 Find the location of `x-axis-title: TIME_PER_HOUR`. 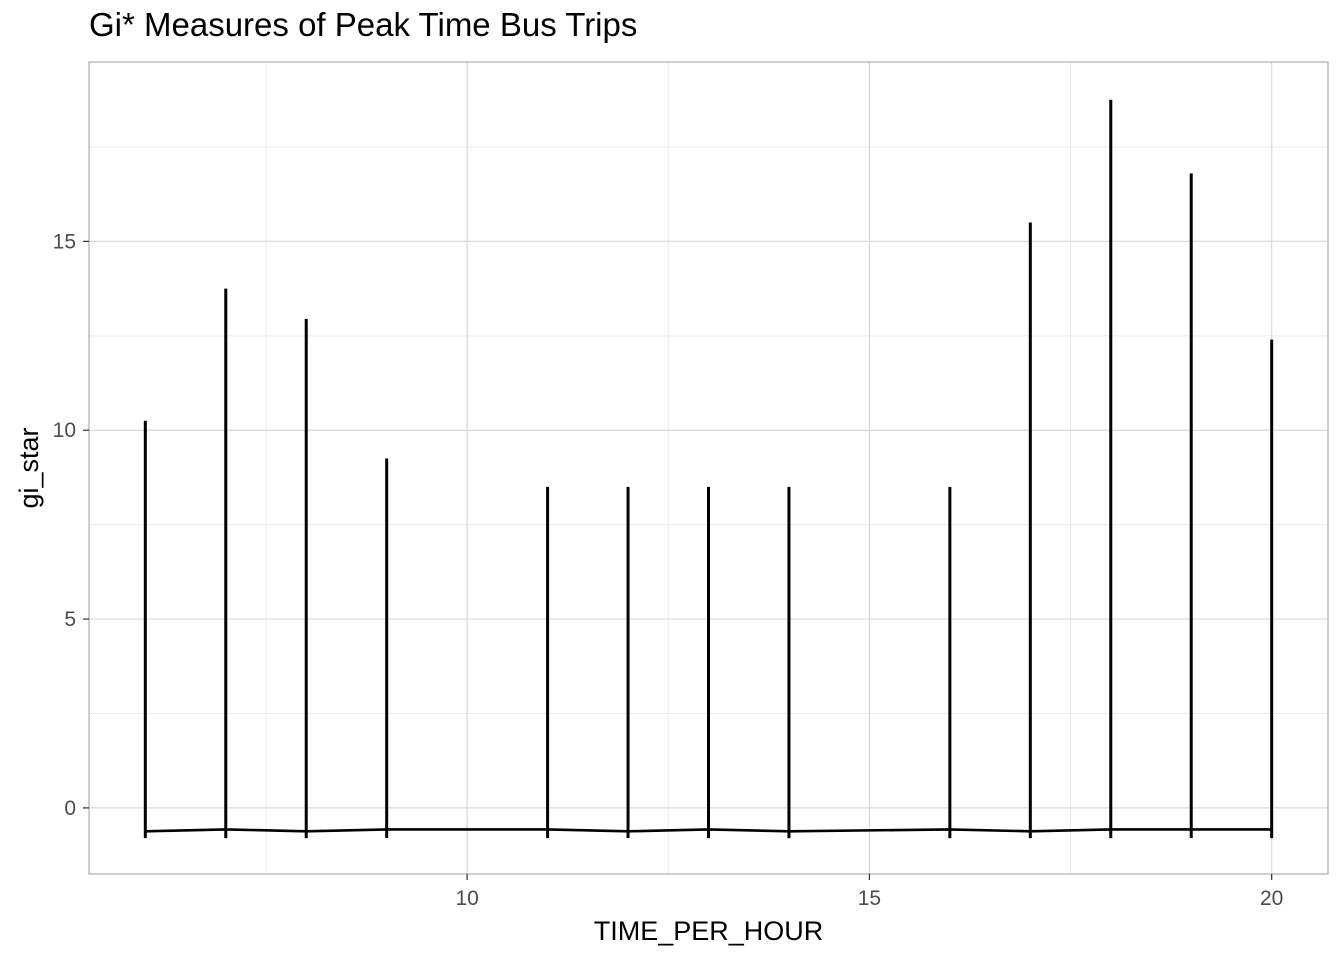

x-axis-title: TIME_PER_HOUR is located at coordinates (709, 931).